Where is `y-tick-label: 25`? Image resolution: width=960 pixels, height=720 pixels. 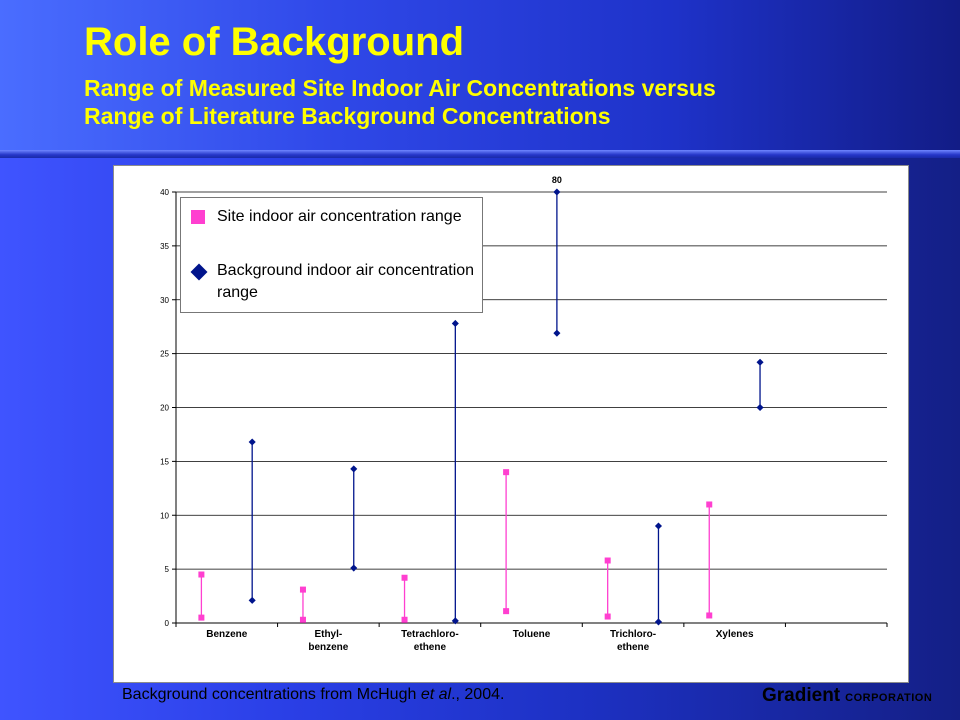
y-tick-label: 25 is located at coordinates (164, 354).